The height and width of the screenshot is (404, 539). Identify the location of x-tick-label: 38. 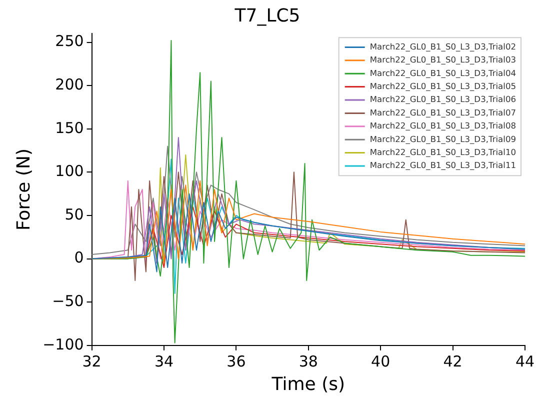
(308, 361).